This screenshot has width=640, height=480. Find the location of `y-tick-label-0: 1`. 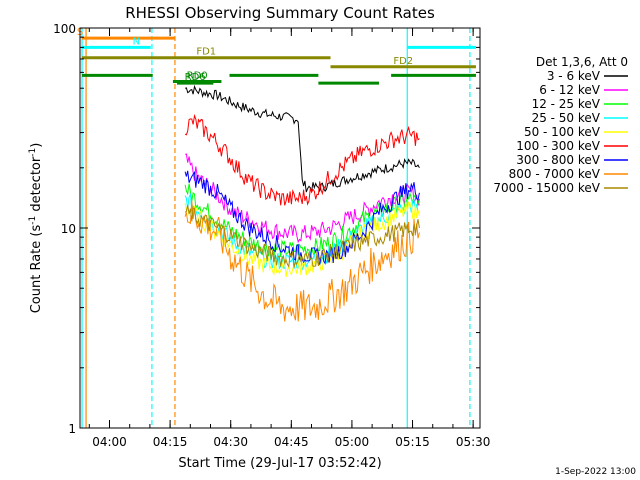

y-tick-label-0: 1 is located at coordinates (72, 429).